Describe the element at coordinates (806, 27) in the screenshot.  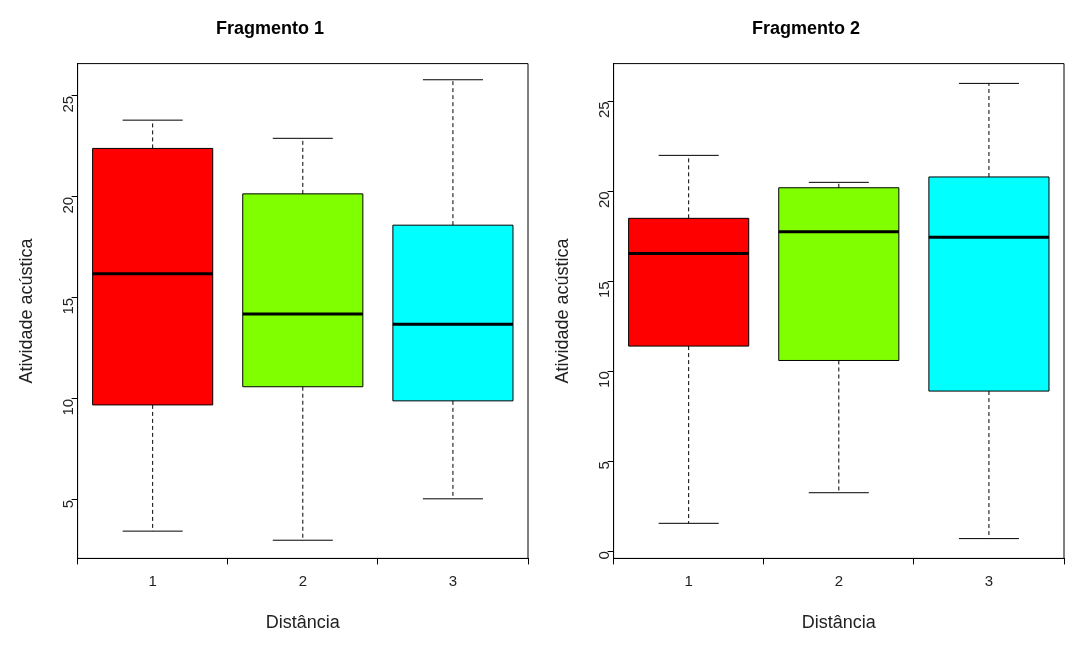
I see `chart-title: Fragmento 2` at that location.